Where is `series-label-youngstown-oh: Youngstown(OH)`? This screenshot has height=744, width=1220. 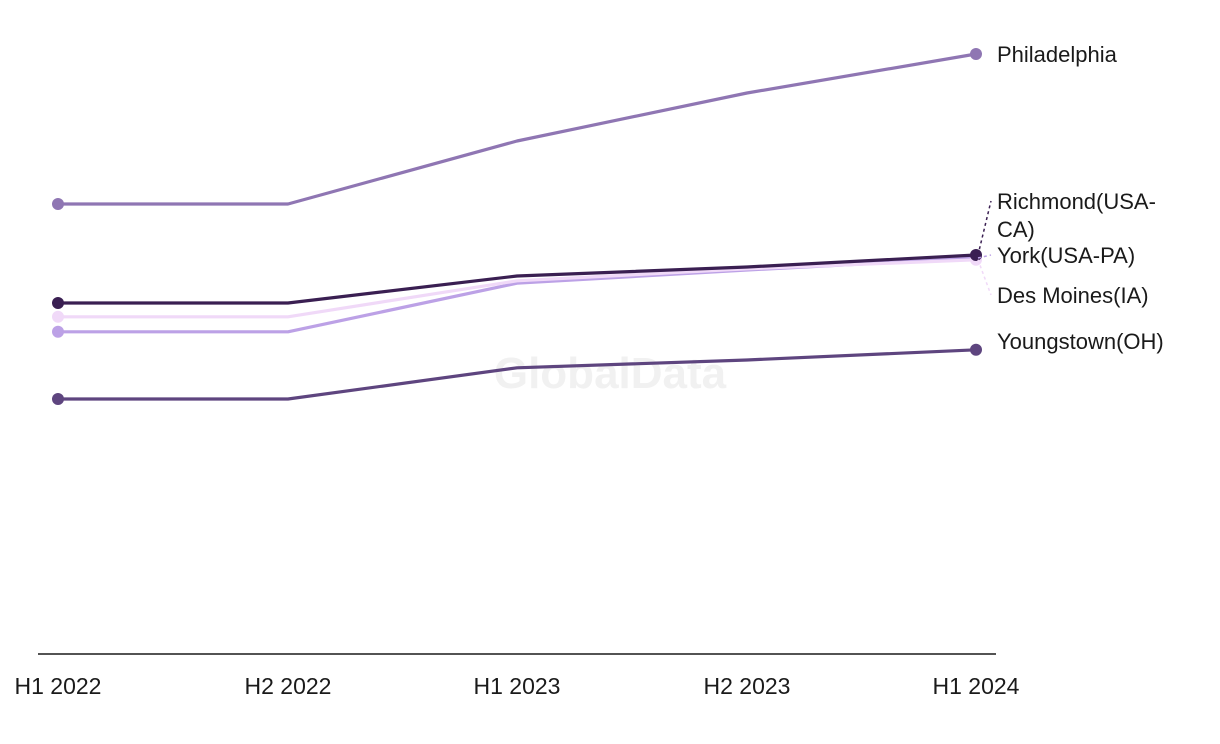 series-label-youngstown-oh: Youngstown(OH) is located at coordinates (1080, 341).